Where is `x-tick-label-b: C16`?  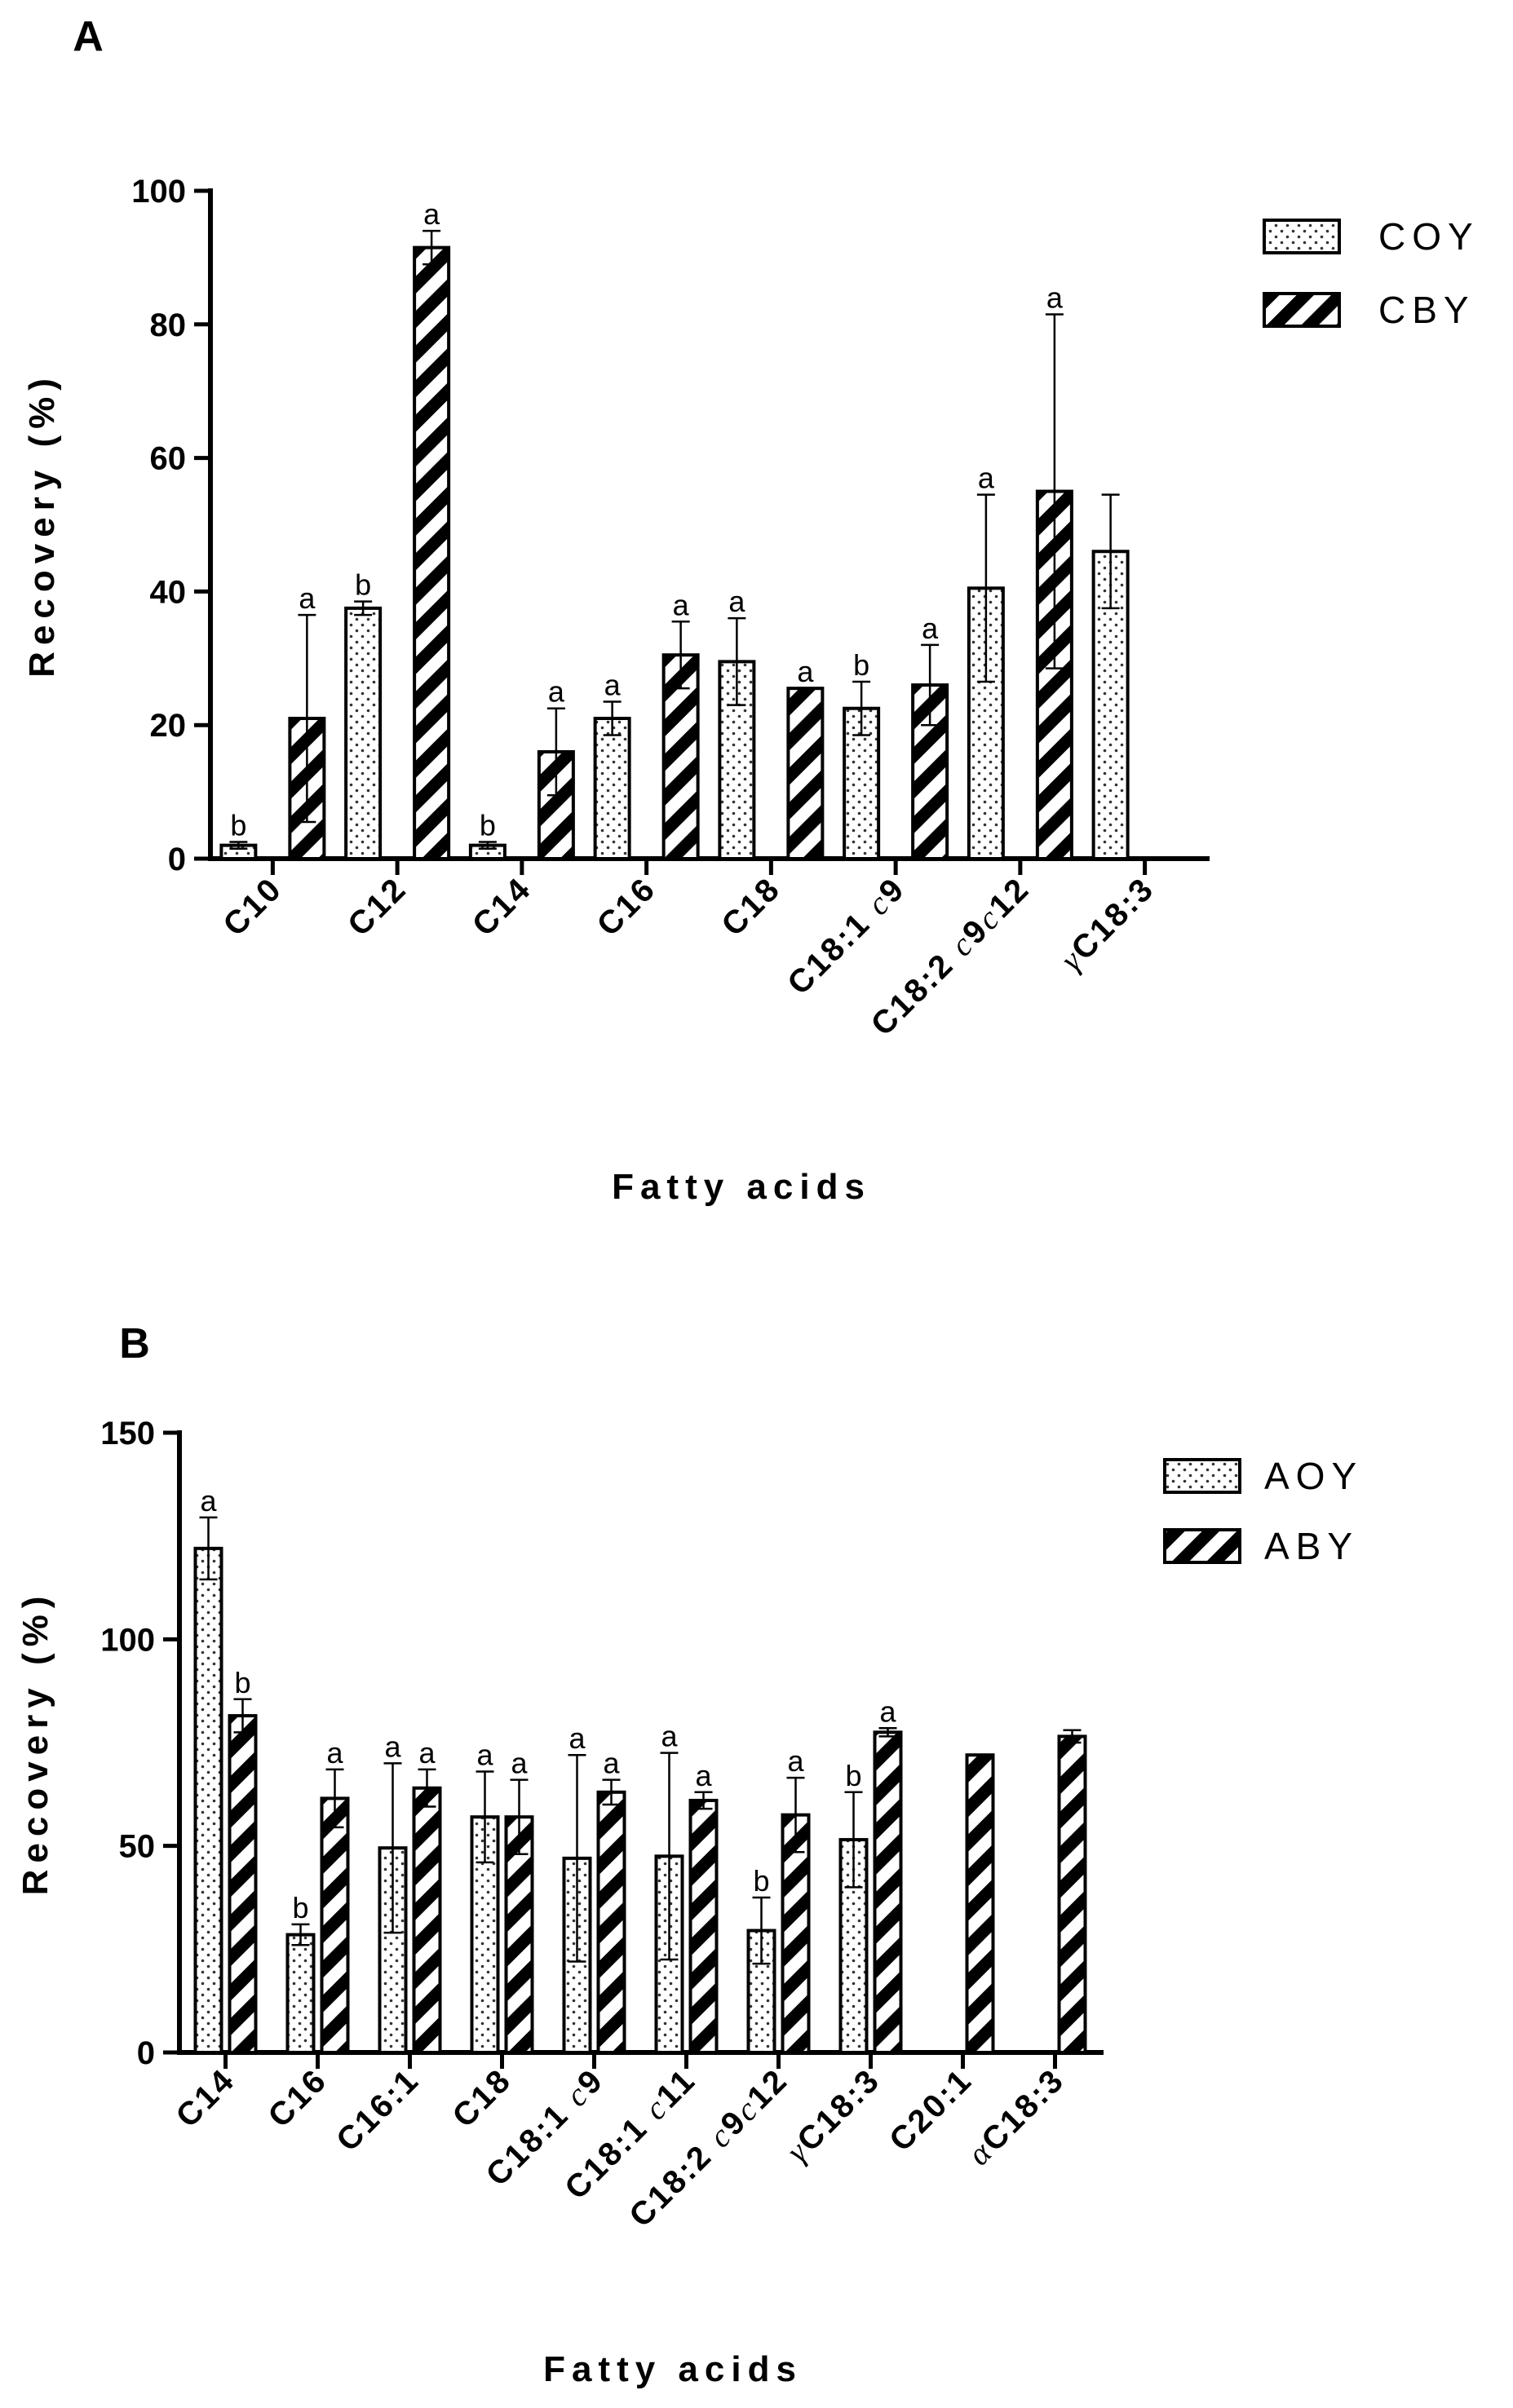
x-tick-label-b: C16 is located at coordinates (297, 2097).